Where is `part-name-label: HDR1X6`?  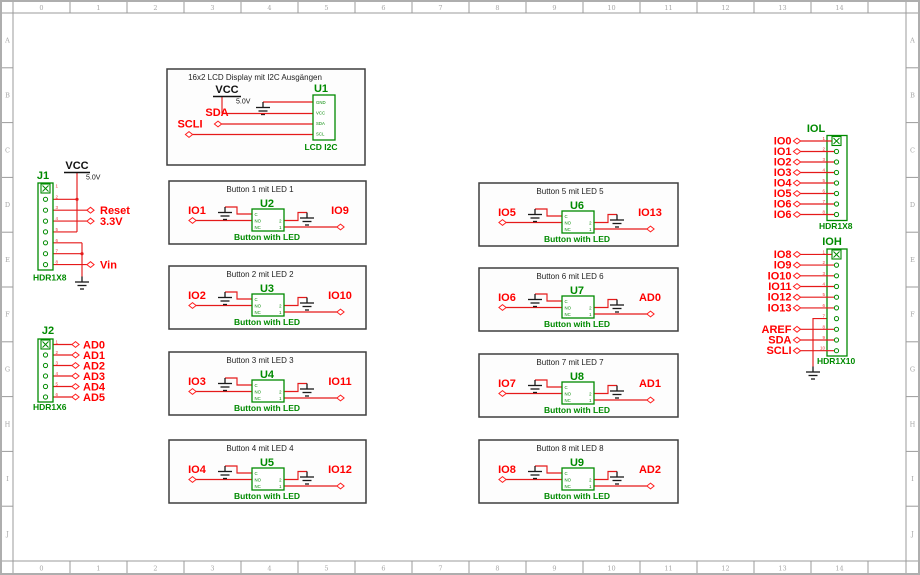
part-name-label: HDR1X6 is located at coordinates (50, 407).